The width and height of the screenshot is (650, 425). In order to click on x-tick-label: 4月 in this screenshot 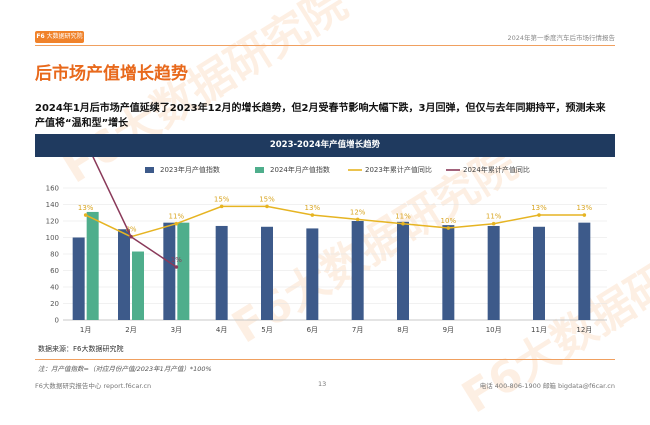, I will do `click(221, 330)`.